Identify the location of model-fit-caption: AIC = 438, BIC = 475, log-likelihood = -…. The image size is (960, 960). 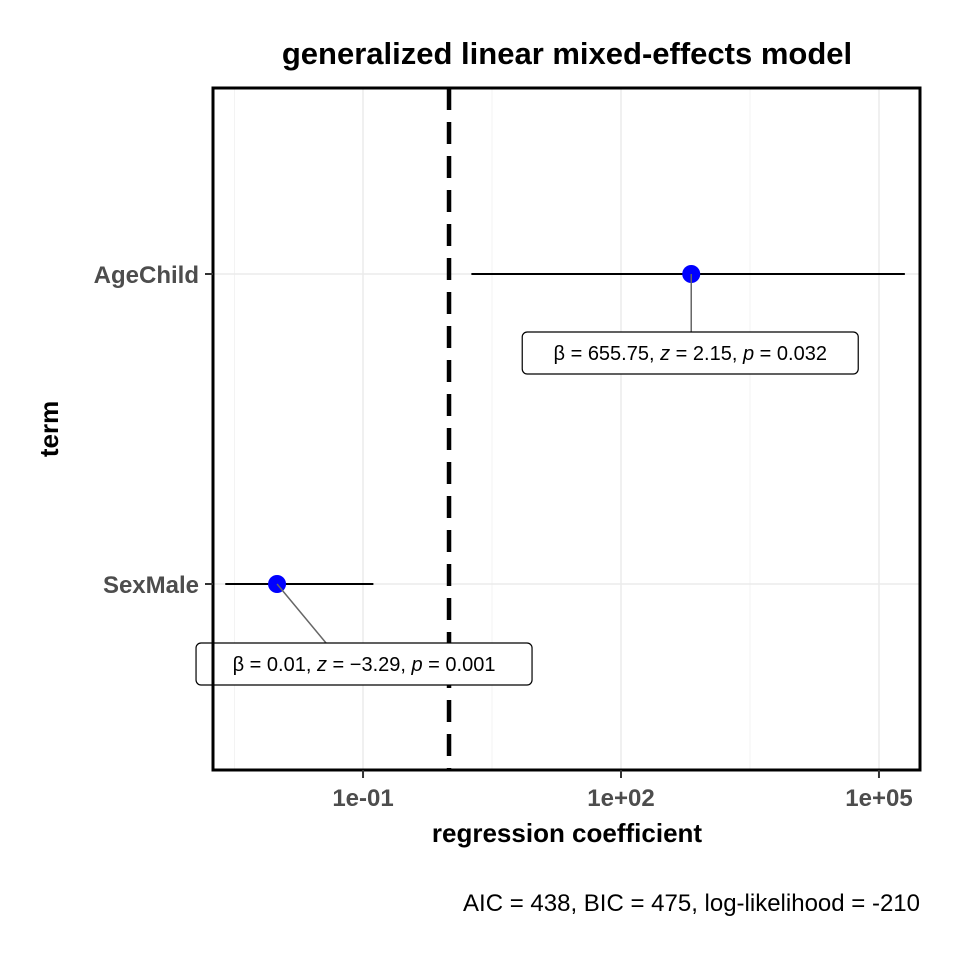
(691, 903).